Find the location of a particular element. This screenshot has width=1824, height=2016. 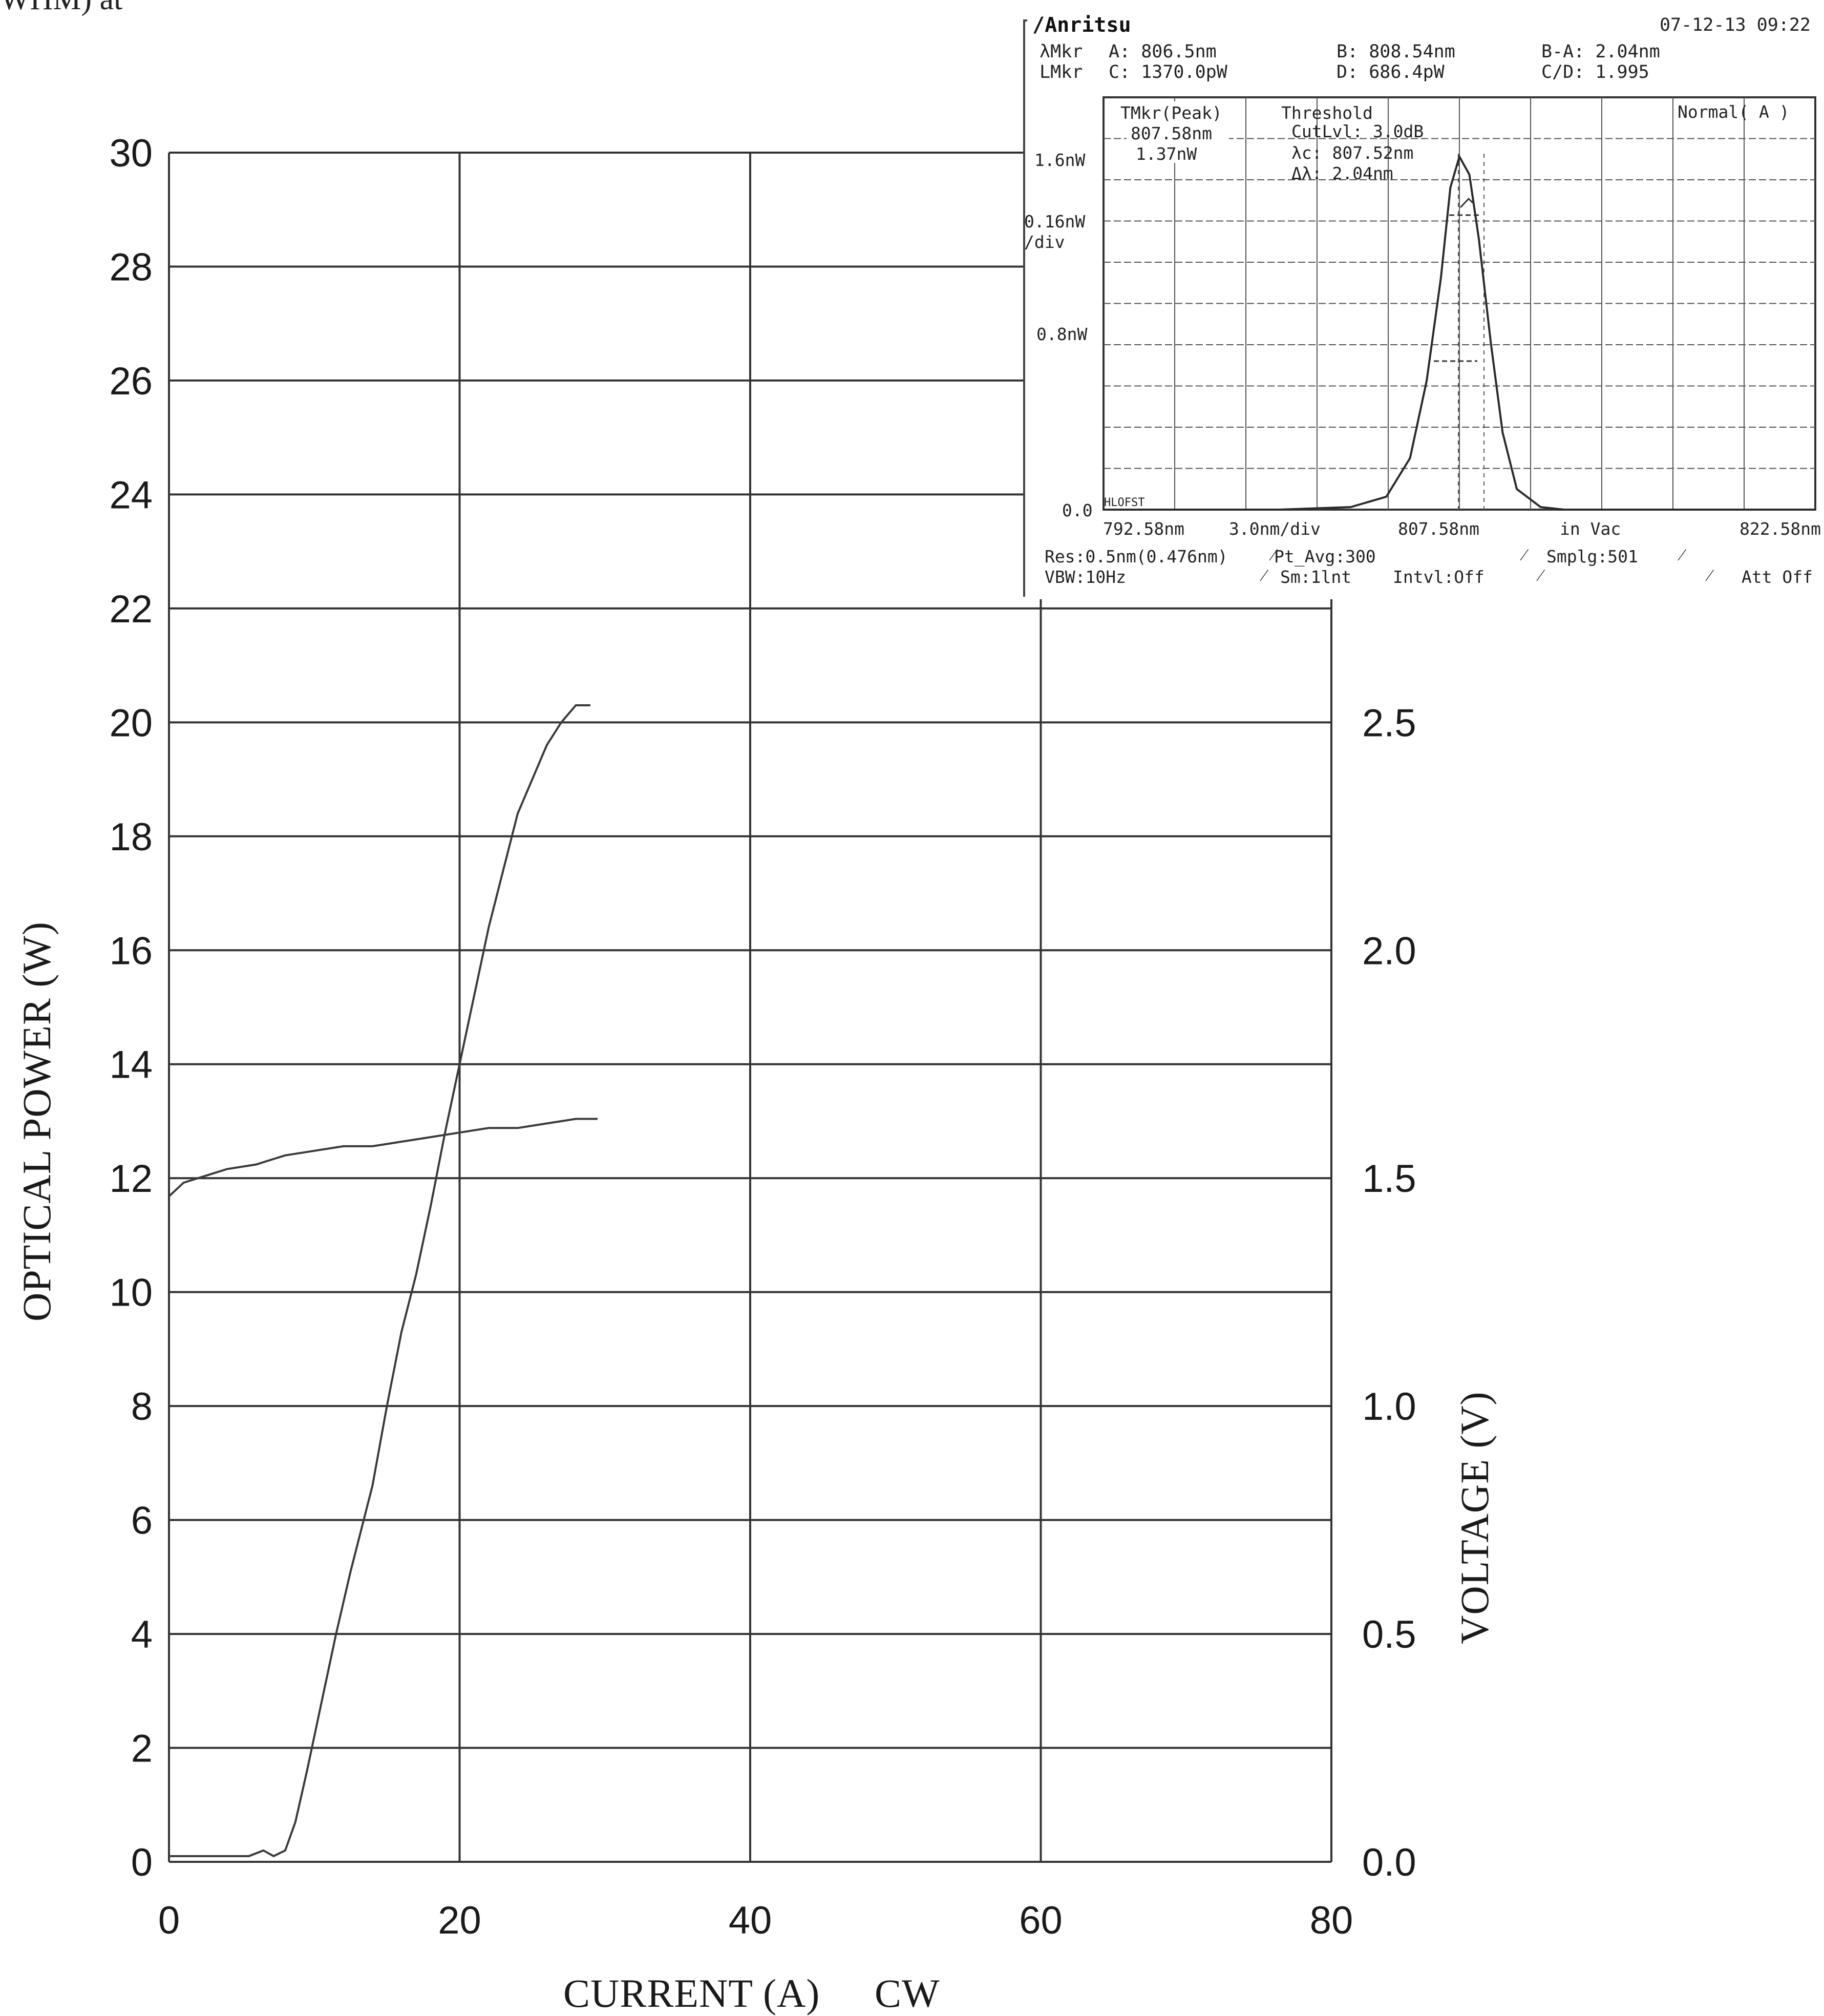

spectrum-grid is located at coordinates (1459, 303).